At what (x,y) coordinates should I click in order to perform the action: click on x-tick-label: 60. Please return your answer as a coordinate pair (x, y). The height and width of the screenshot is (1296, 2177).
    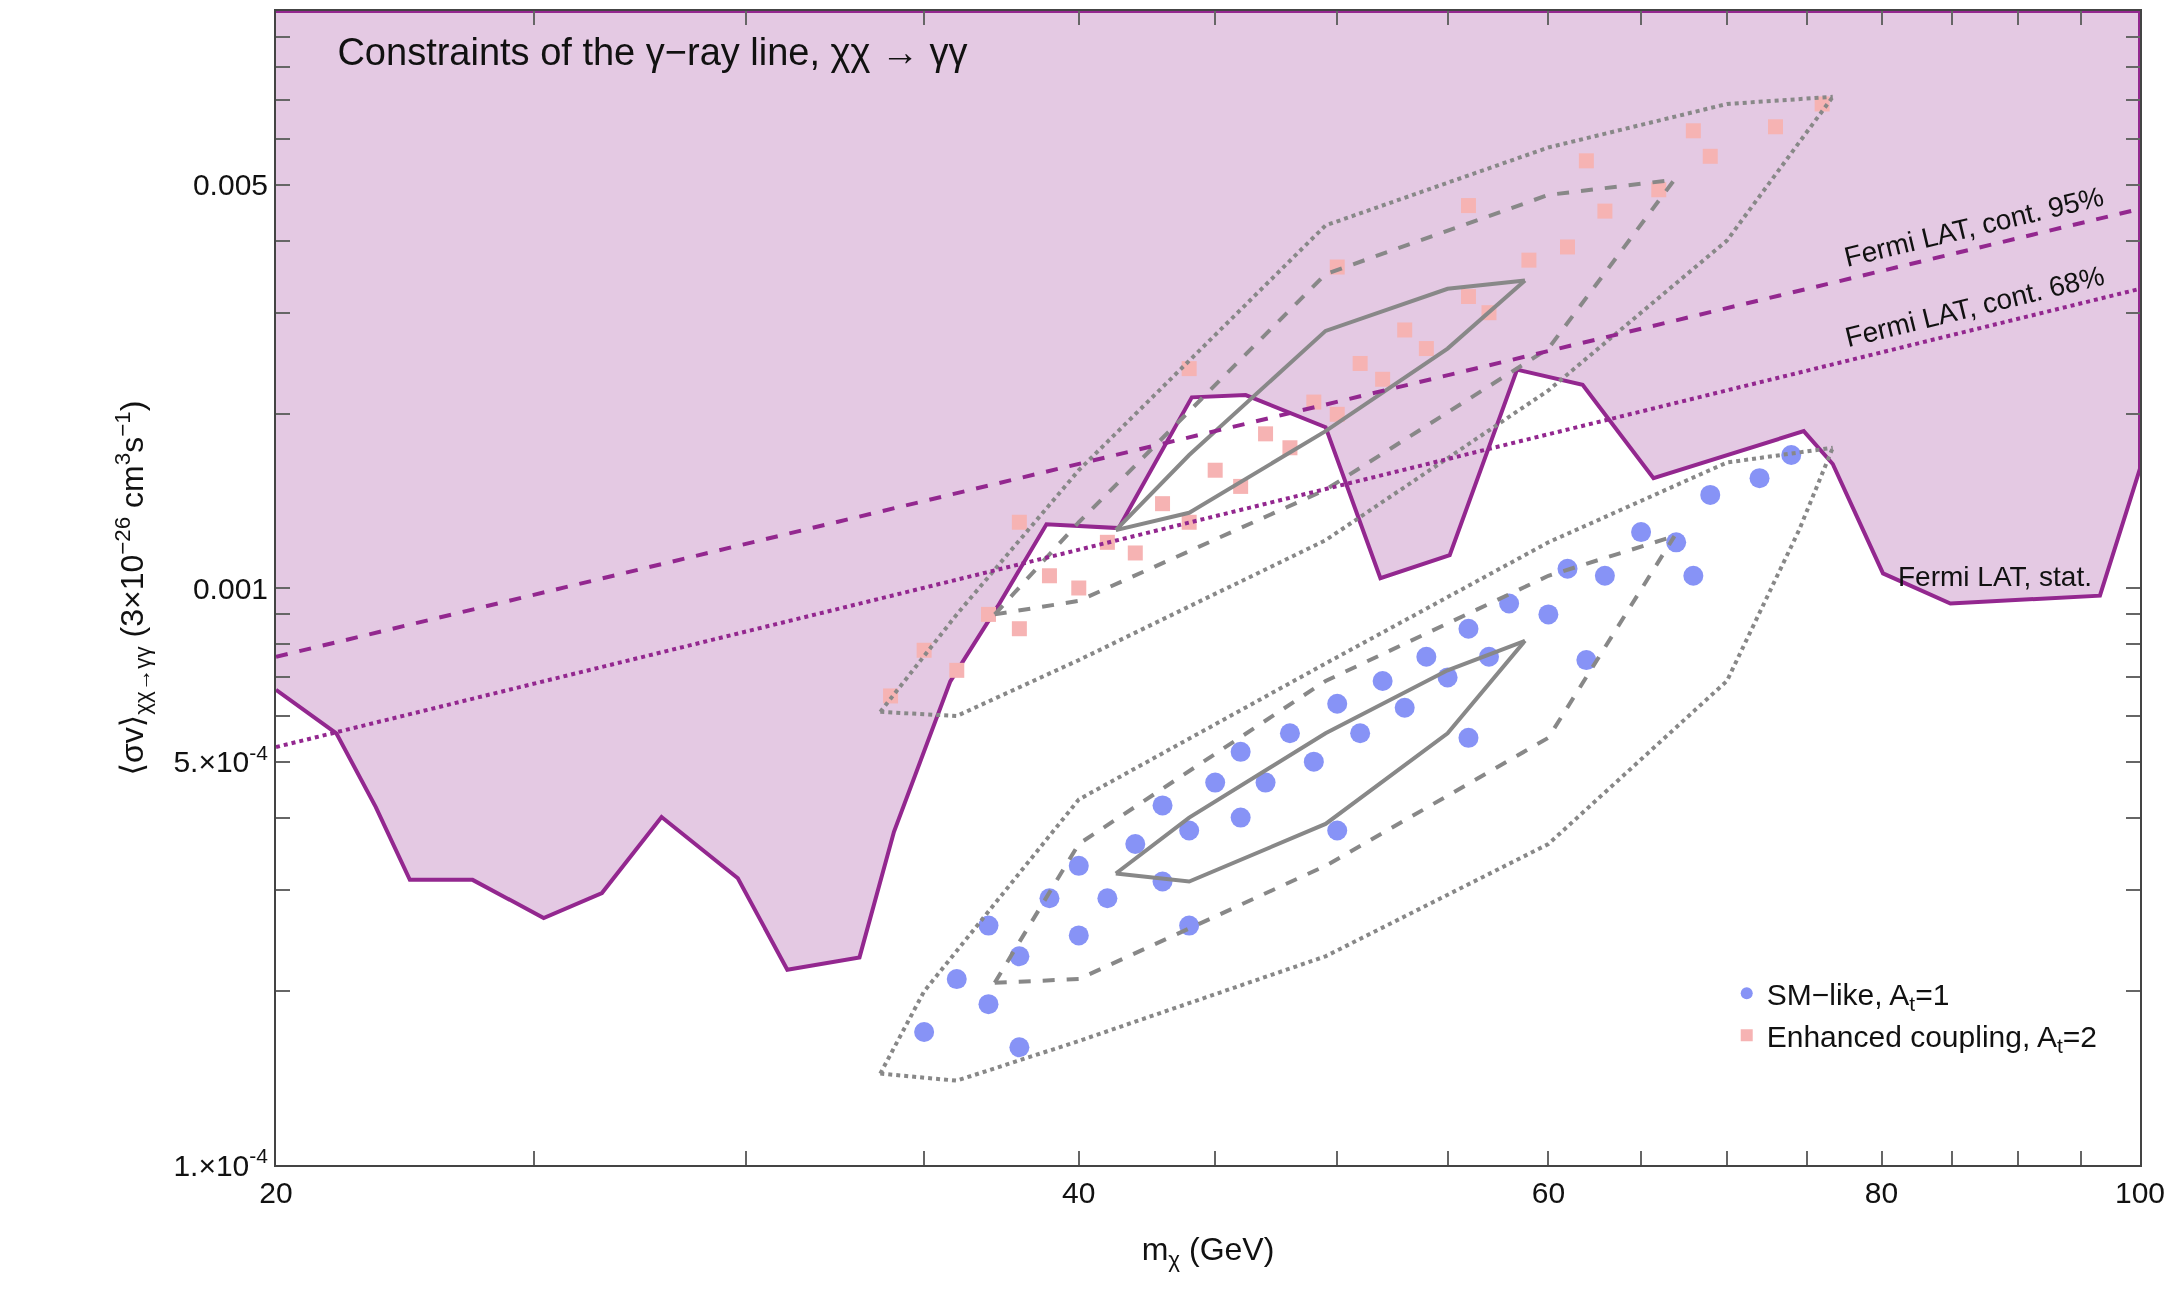
    Looking at the image, I should click on (1548, 1192).